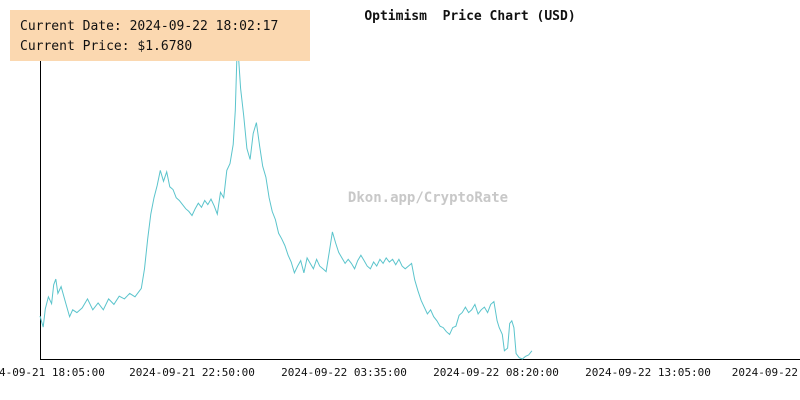 The height and width of the screenshot is (400, 800). What do you see at coordinates (428, 198) in the screenshot?
I see `watermark-text: Dkon.app/CryptoRate` at bounding box center [428, 198].